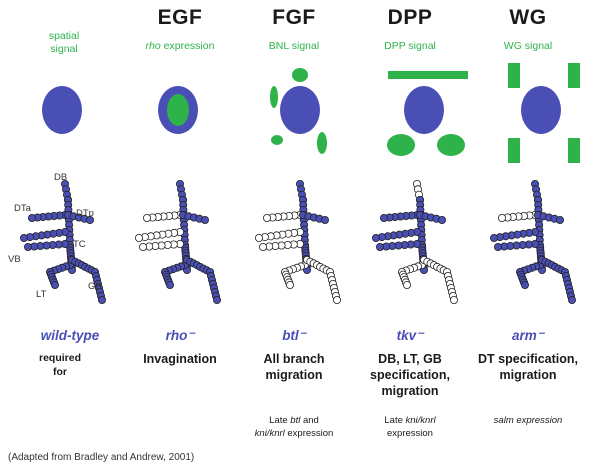  What do you see at coordinates (180, 359) in the screenshot?
I see `role-label: Invagination` at bounding box center [180, 359].